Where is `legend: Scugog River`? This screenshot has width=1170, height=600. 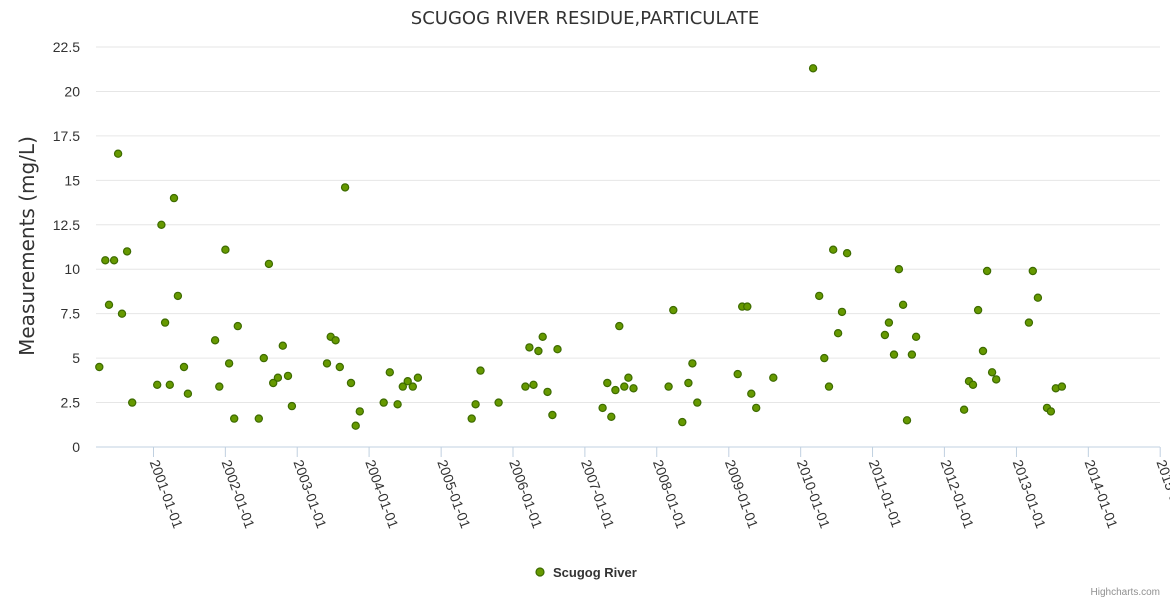
legend: Scugog River is located at coordinates (586, 572).